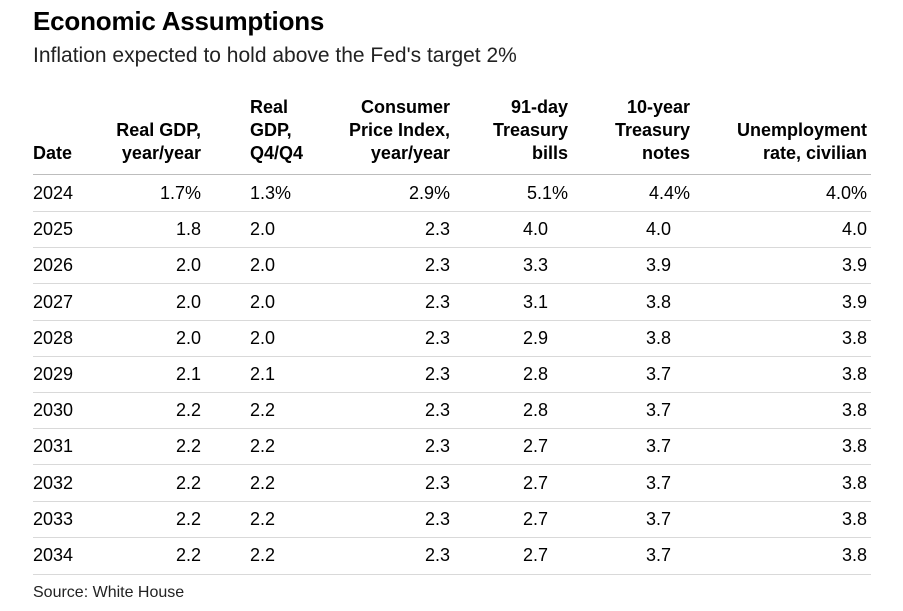  Describe the element at coordinates (179, 21) in the screenshot. I see `chart-title: Economic Assumptions` at that location.